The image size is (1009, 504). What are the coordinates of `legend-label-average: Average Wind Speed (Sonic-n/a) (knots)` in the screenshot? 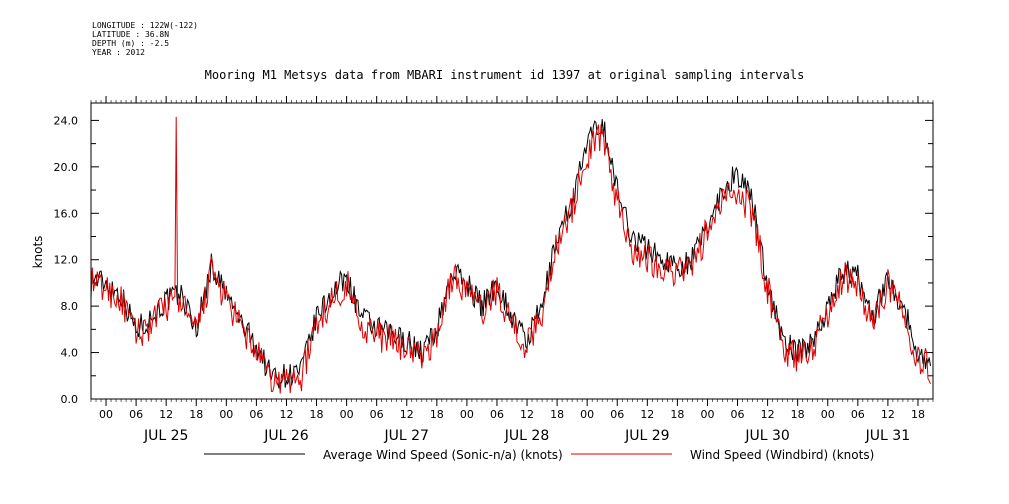 It's located at (443, 455).